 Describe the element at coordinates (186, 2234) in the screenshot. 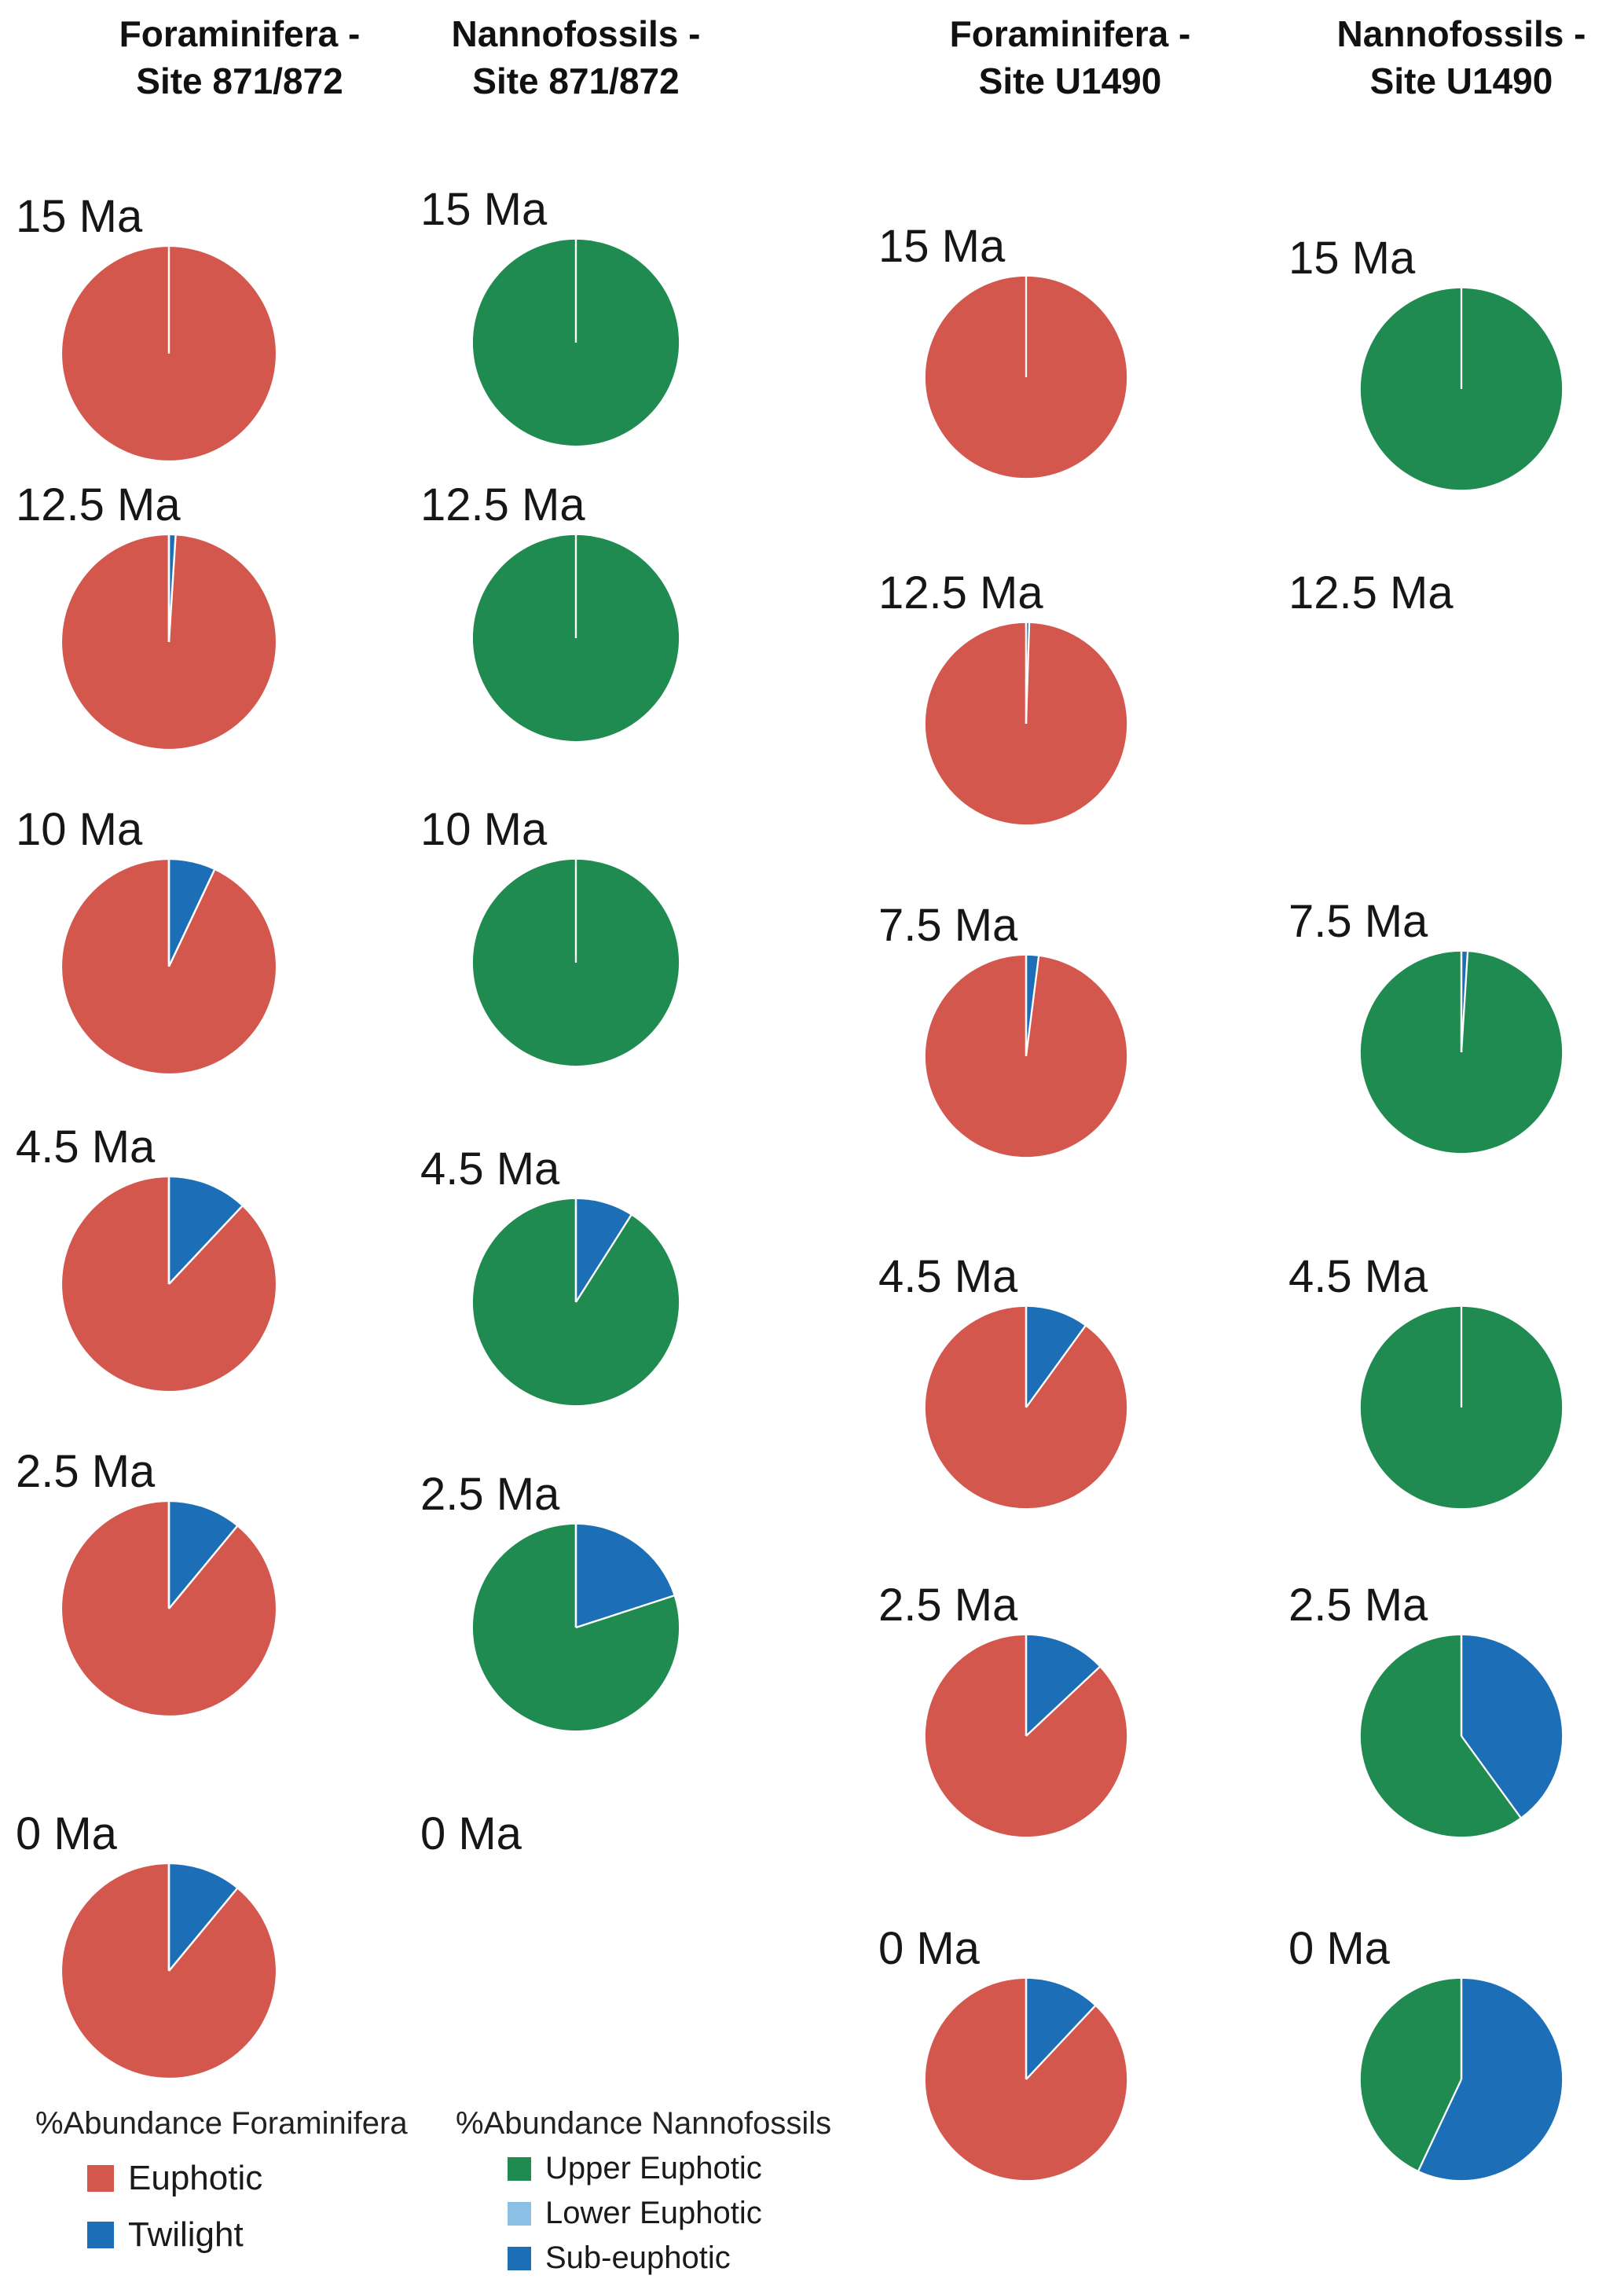

I see `legend-item-label: Twilight` at that location.